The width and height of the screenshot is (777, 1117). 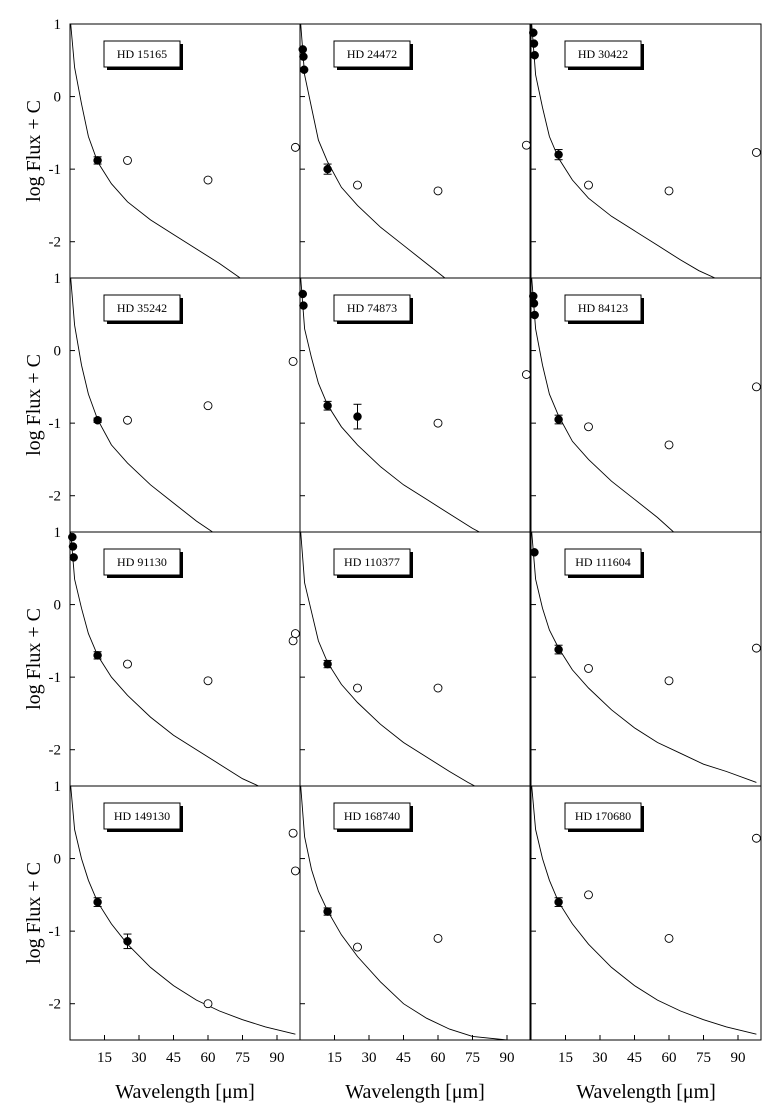 I want to click on panel-label: HD 24472, so click(x=372, y=54).